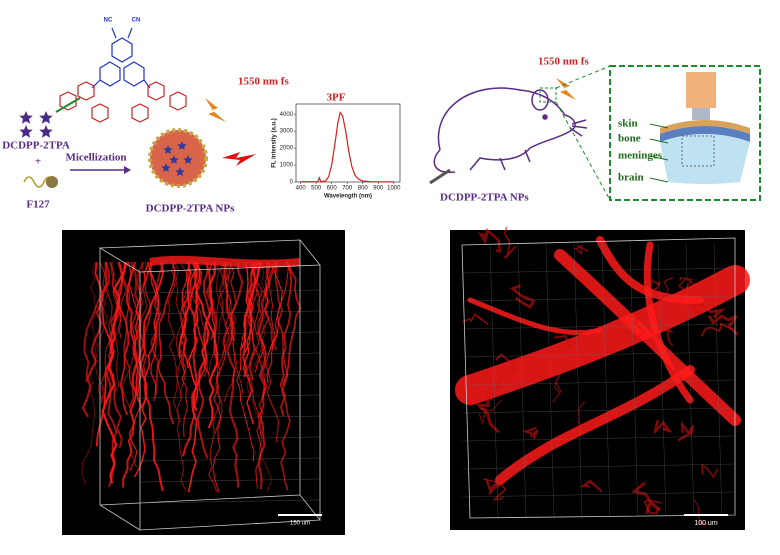 The image size is (780, 555). Describe the element at coordinates (300, 524) in the screenshot. I see `scale-label: 150 um` at that location.